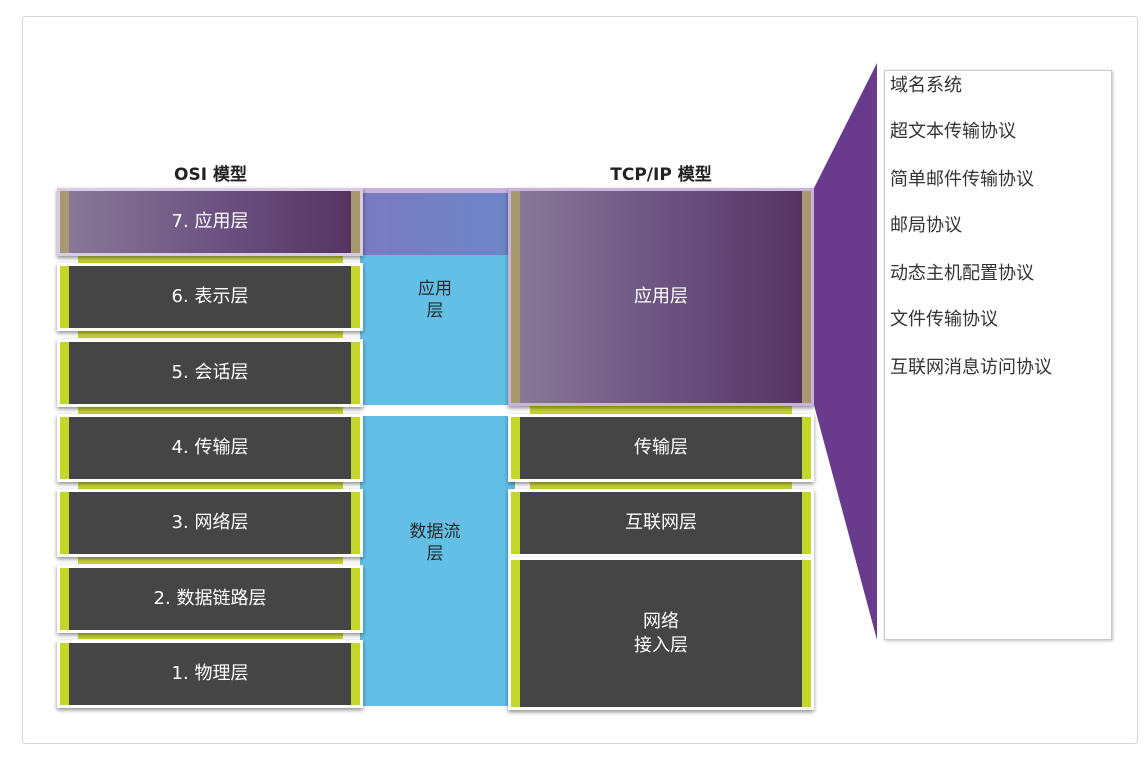 The width and height of the screenshot is (1146, 768). What do you see at coordinates (661, 645) in the screenshot?
I see `tcpip-layer-label-line2: 接入层` at bounding box center [661, 645].